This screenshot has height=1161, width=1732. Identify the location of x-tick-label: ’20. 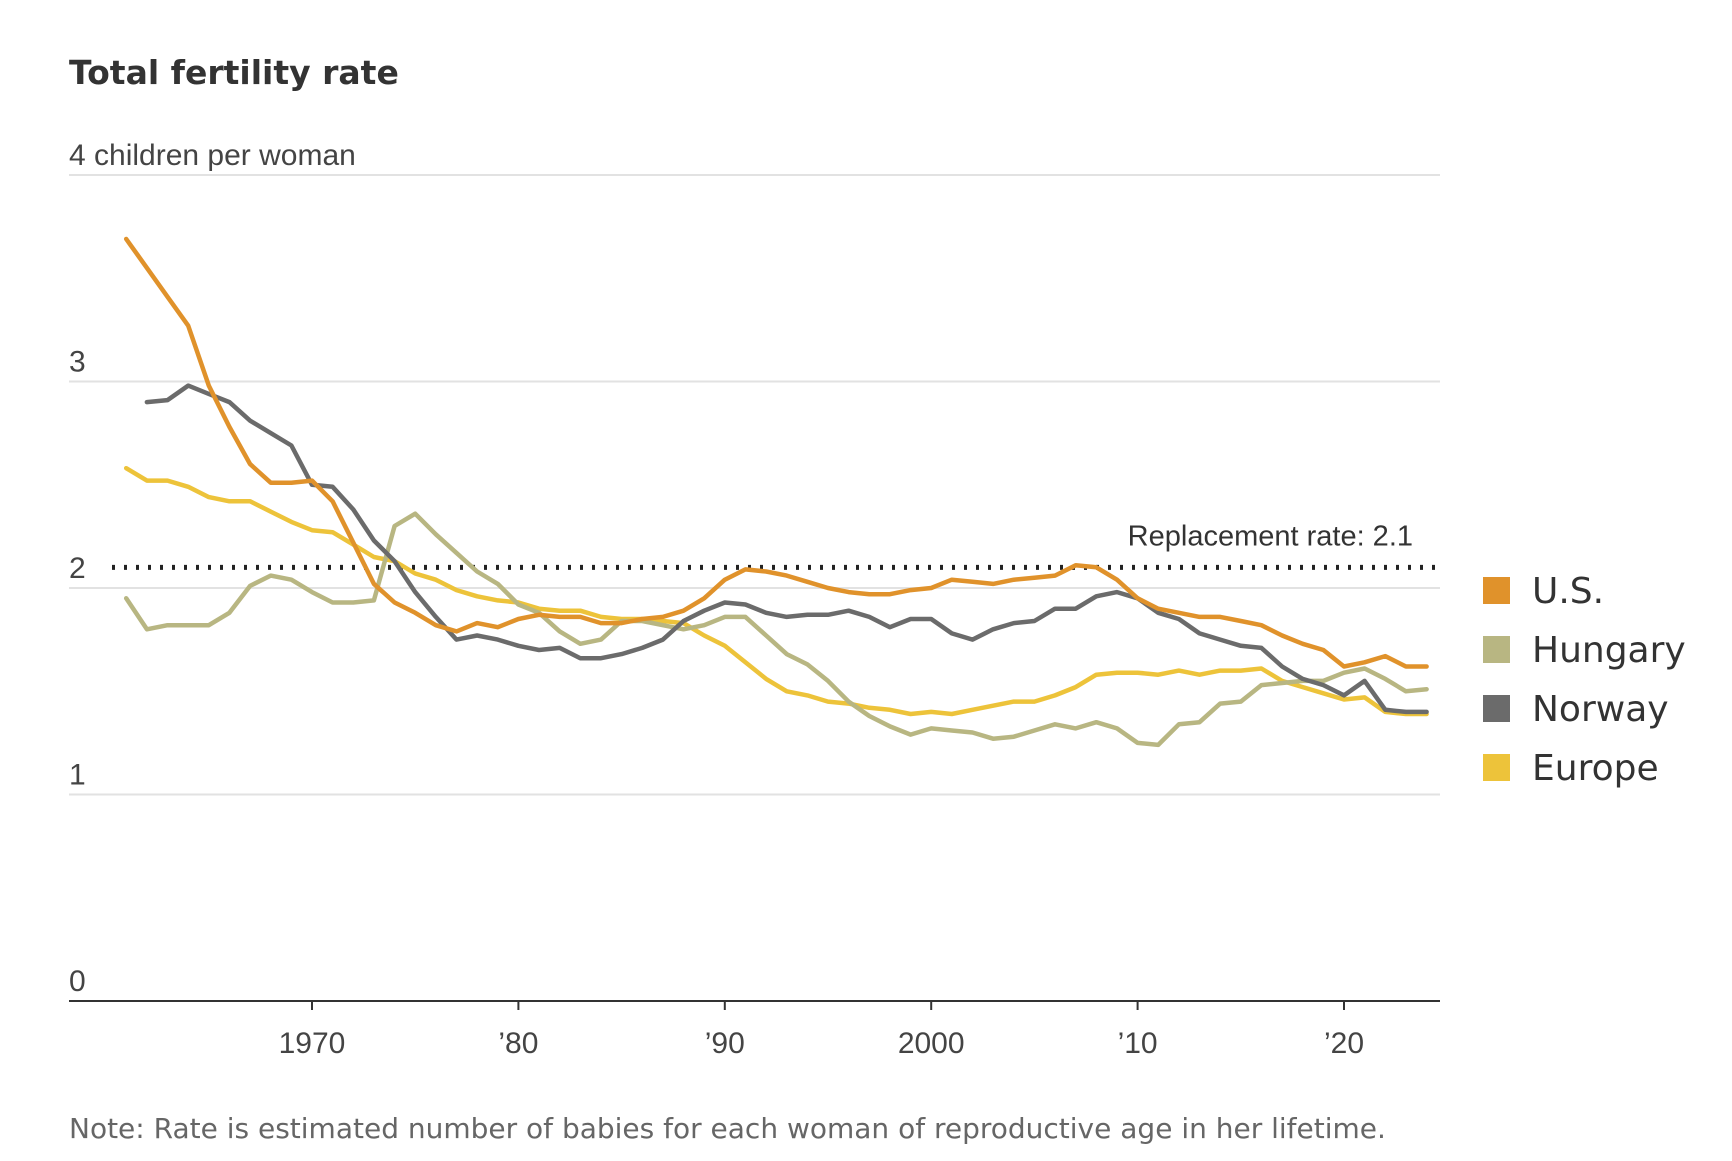
(1344, 1043).